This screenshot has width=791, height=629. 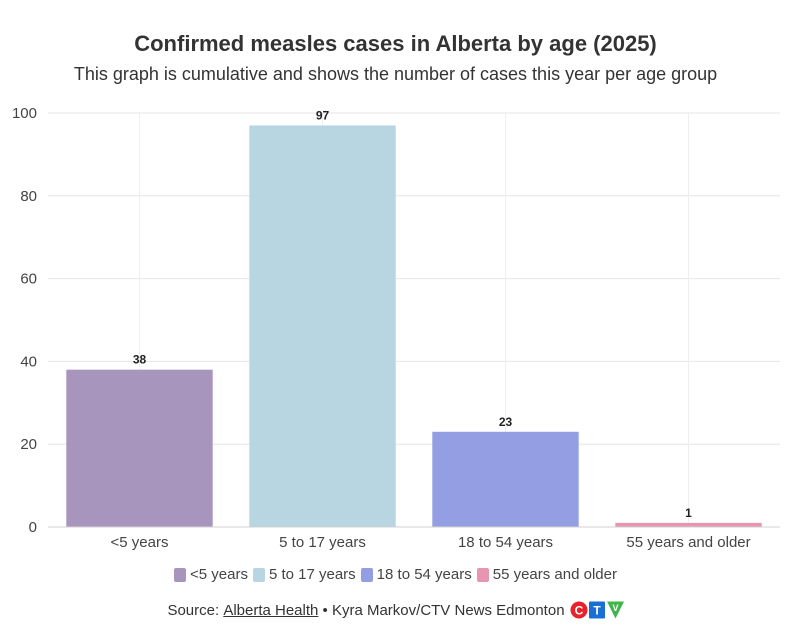 What do you see at coordinates (312, 574) in the screenshot?
I see `legend-label: 5 to 17 years` at bounding box center [312, 574].